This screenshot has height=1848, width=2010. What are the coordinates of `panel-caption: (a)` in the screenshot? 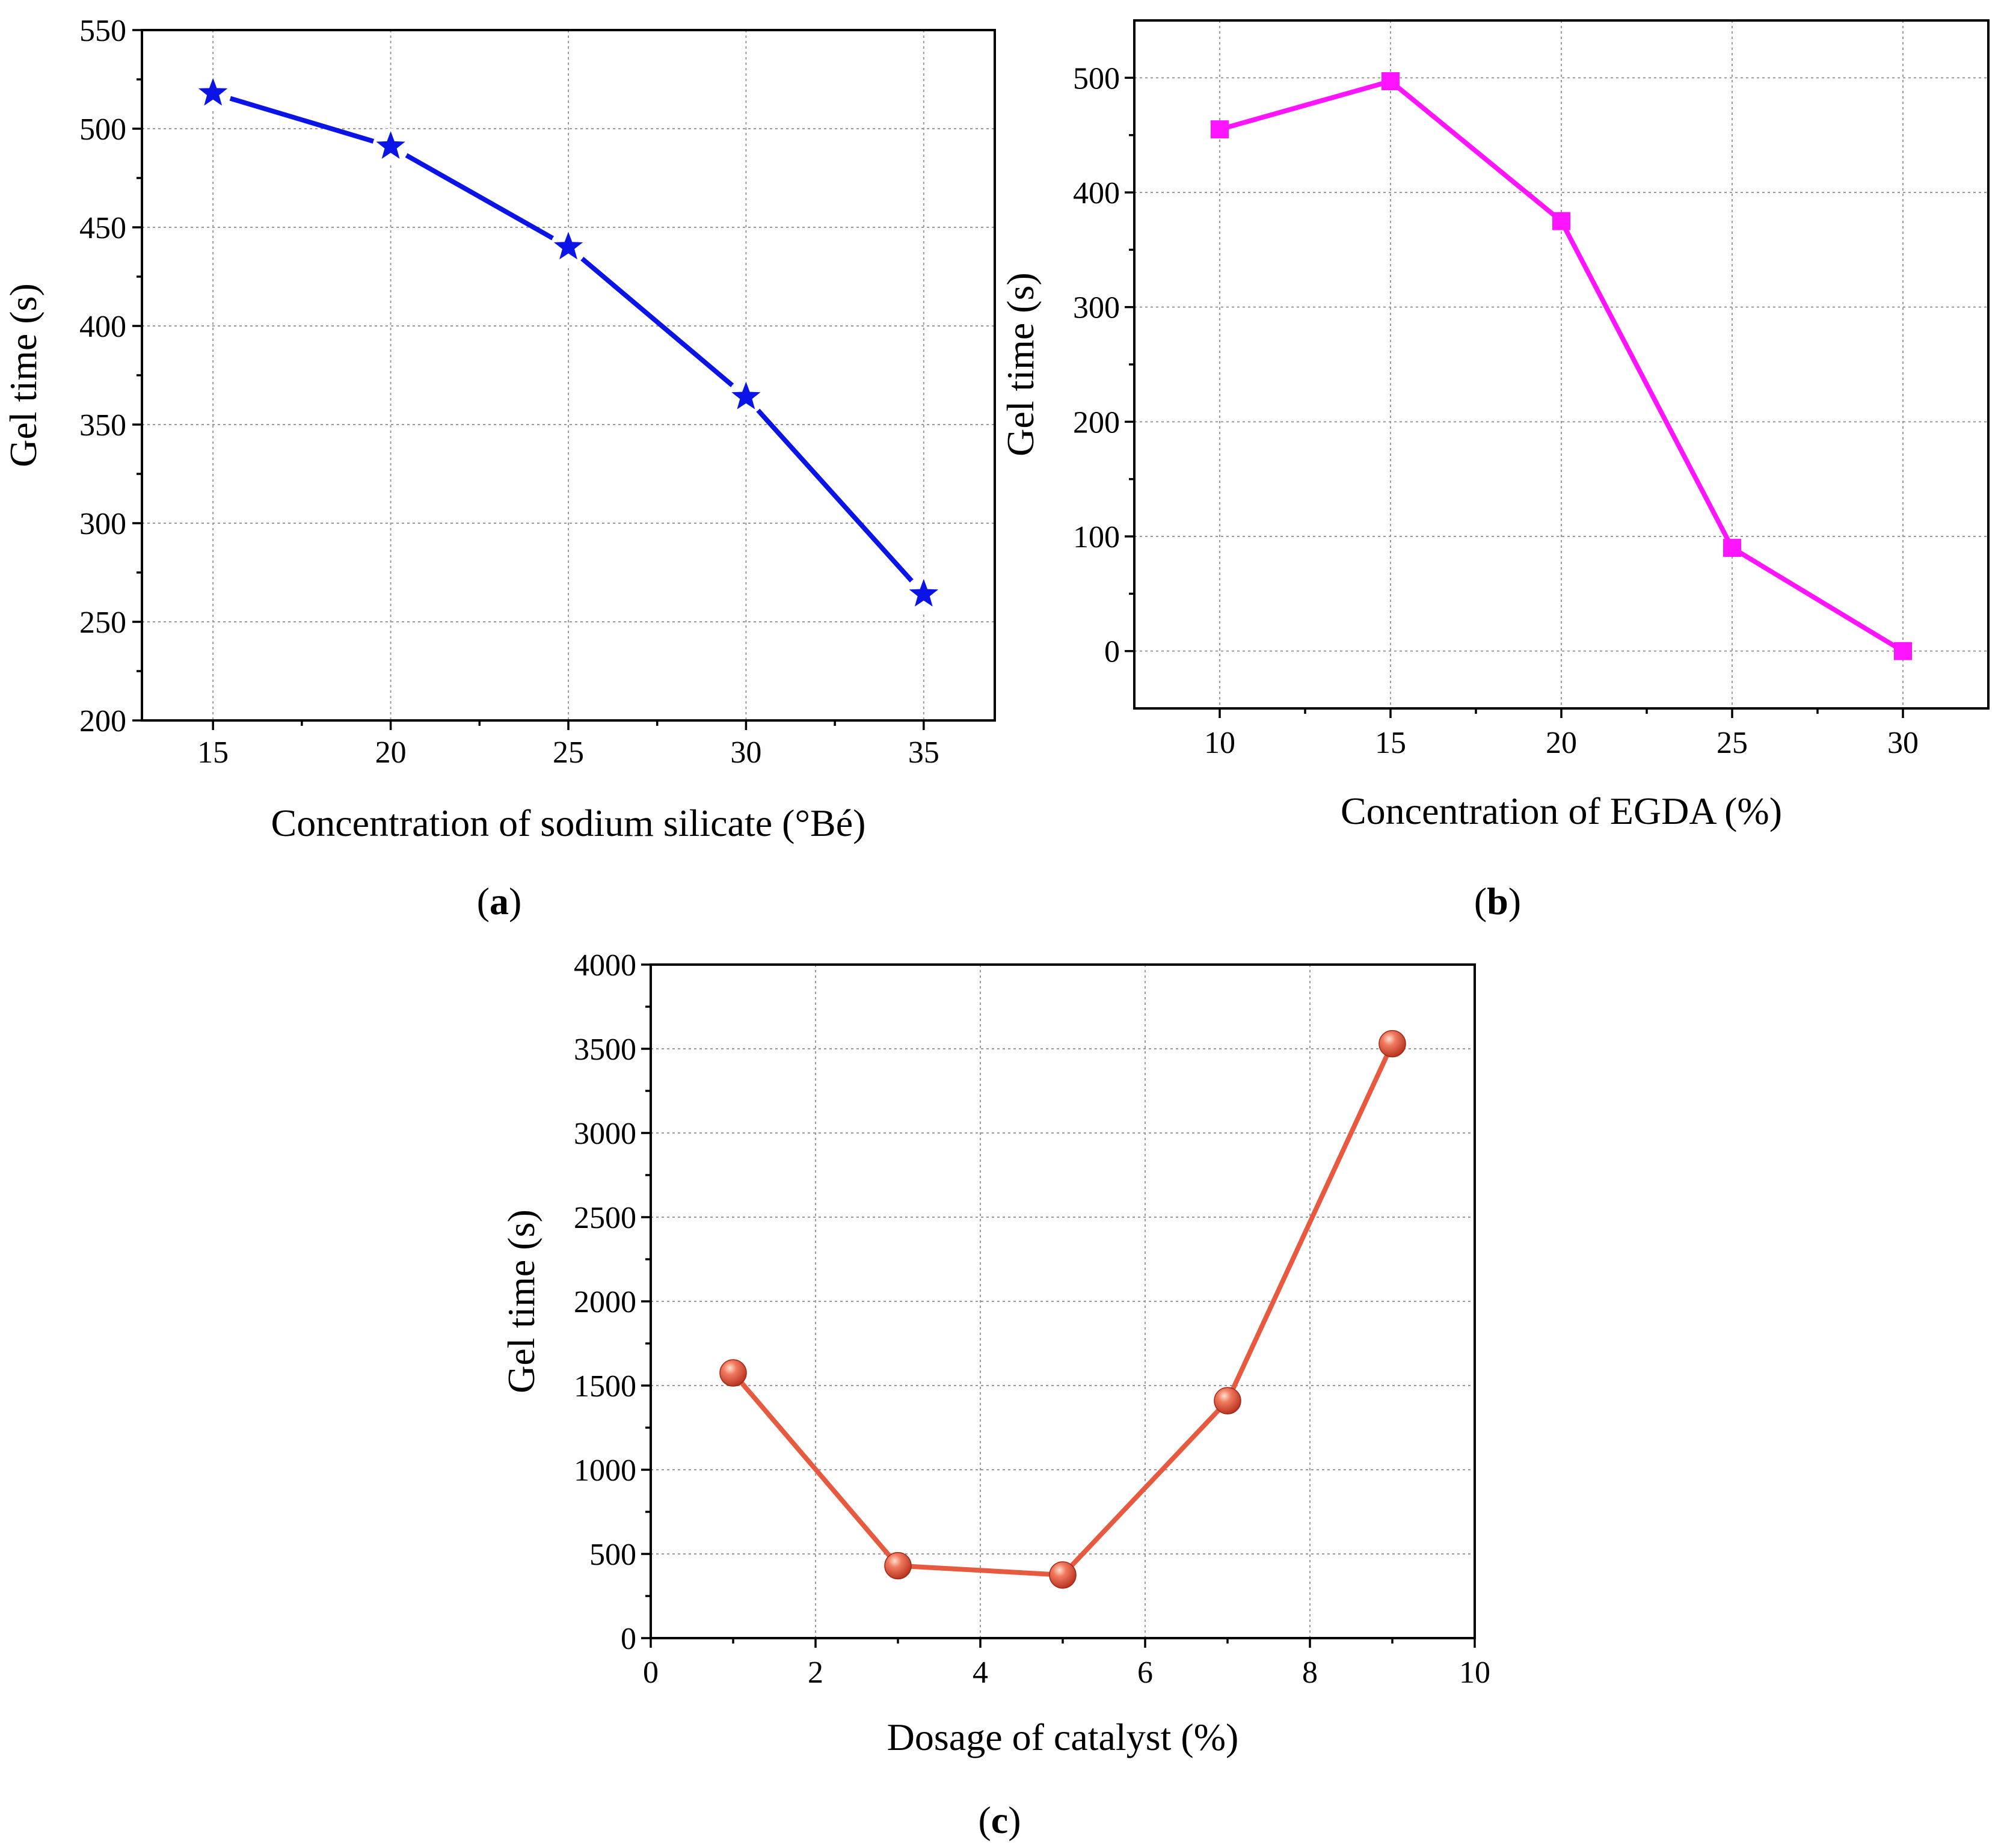 It's located at (499, 901).